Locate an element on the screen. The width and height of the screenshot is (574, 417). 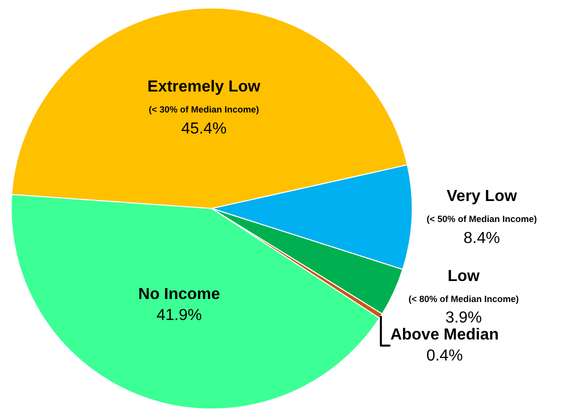
text: (< 50% of Median Income) is located at coordinates (481, 219).